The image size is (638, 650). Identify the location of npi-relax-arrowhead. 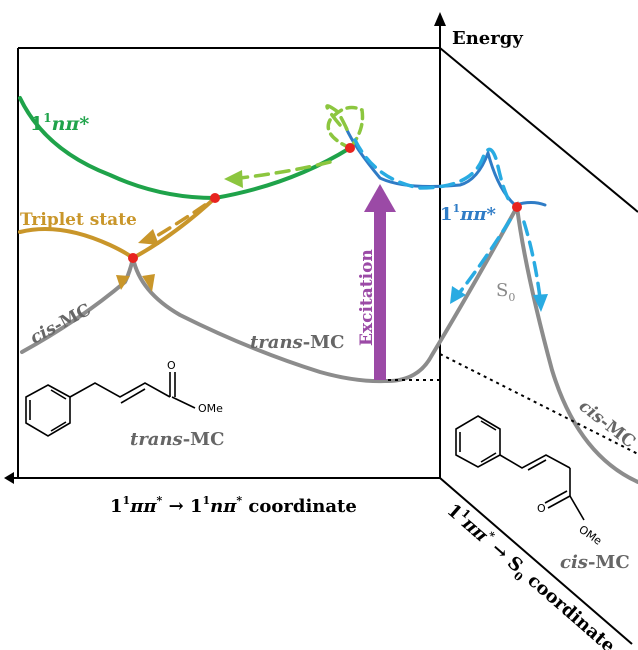
(233, 179).